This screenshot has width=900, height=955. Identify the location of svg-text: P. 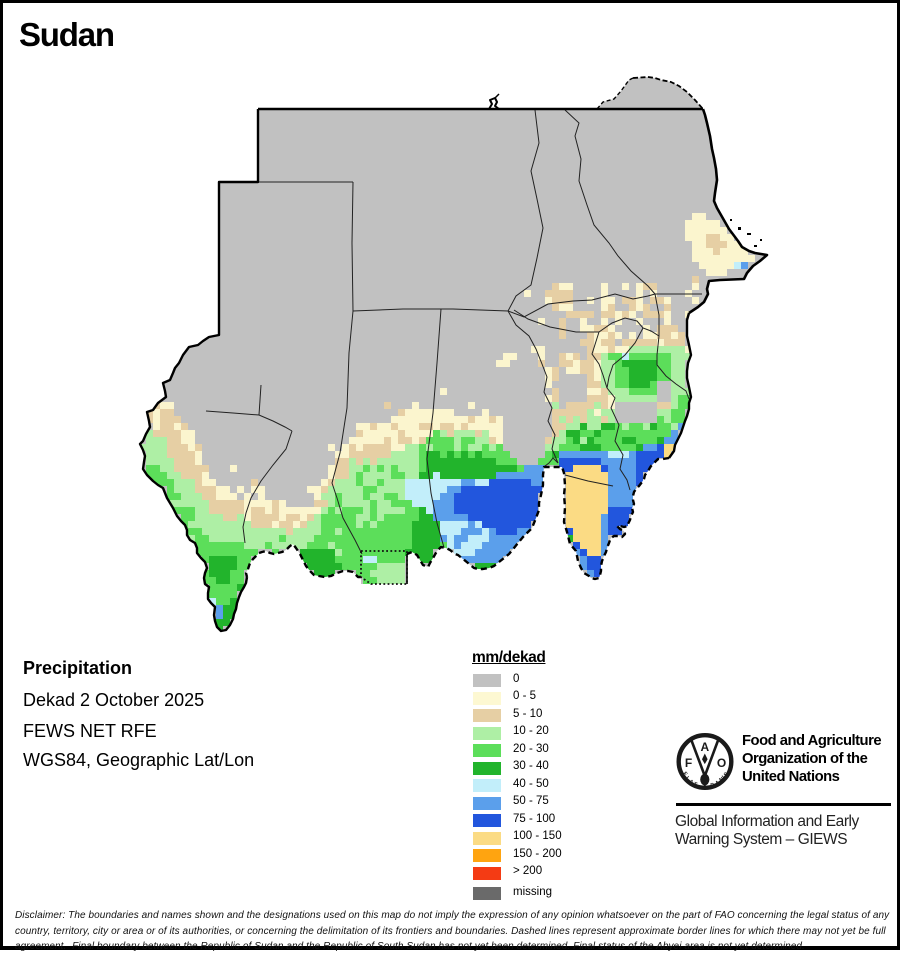
(713, 785).